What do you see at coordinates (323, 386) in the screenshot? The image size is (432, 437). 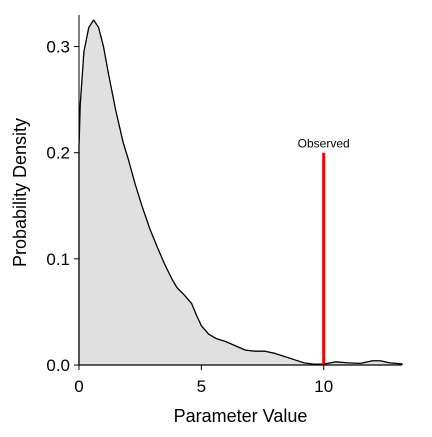 I see `x-tick-label: 10` at bounding box center [323, 386].